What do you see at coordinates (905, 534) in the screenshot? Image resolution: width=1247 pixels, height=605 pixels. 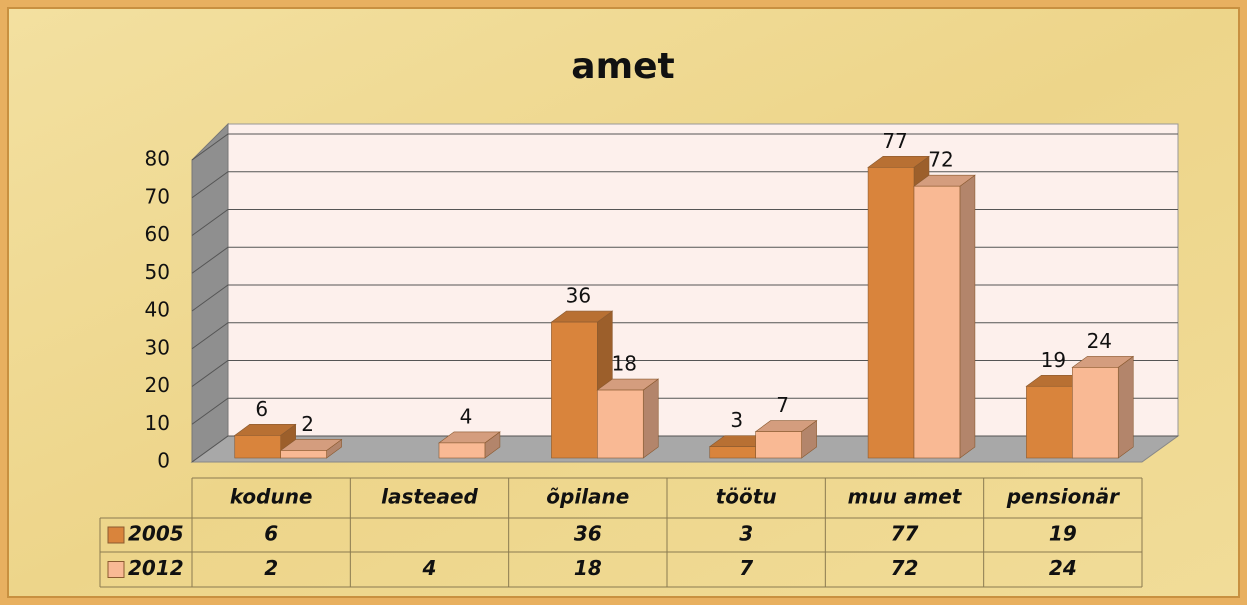 I see `table-cell: 77` at bounding box center [905, 534].